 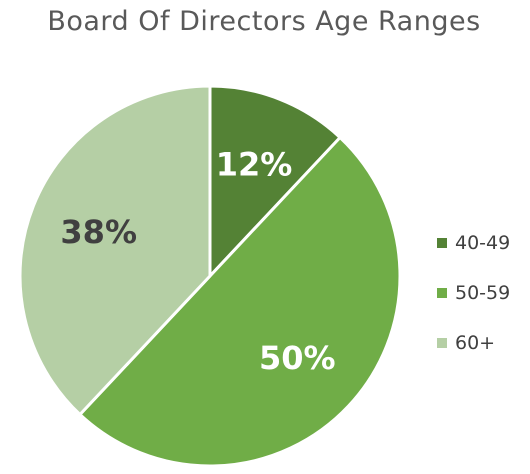 I want to click on chart-title: Board Of Directors Age Ranges, so click(x=263, y=21).